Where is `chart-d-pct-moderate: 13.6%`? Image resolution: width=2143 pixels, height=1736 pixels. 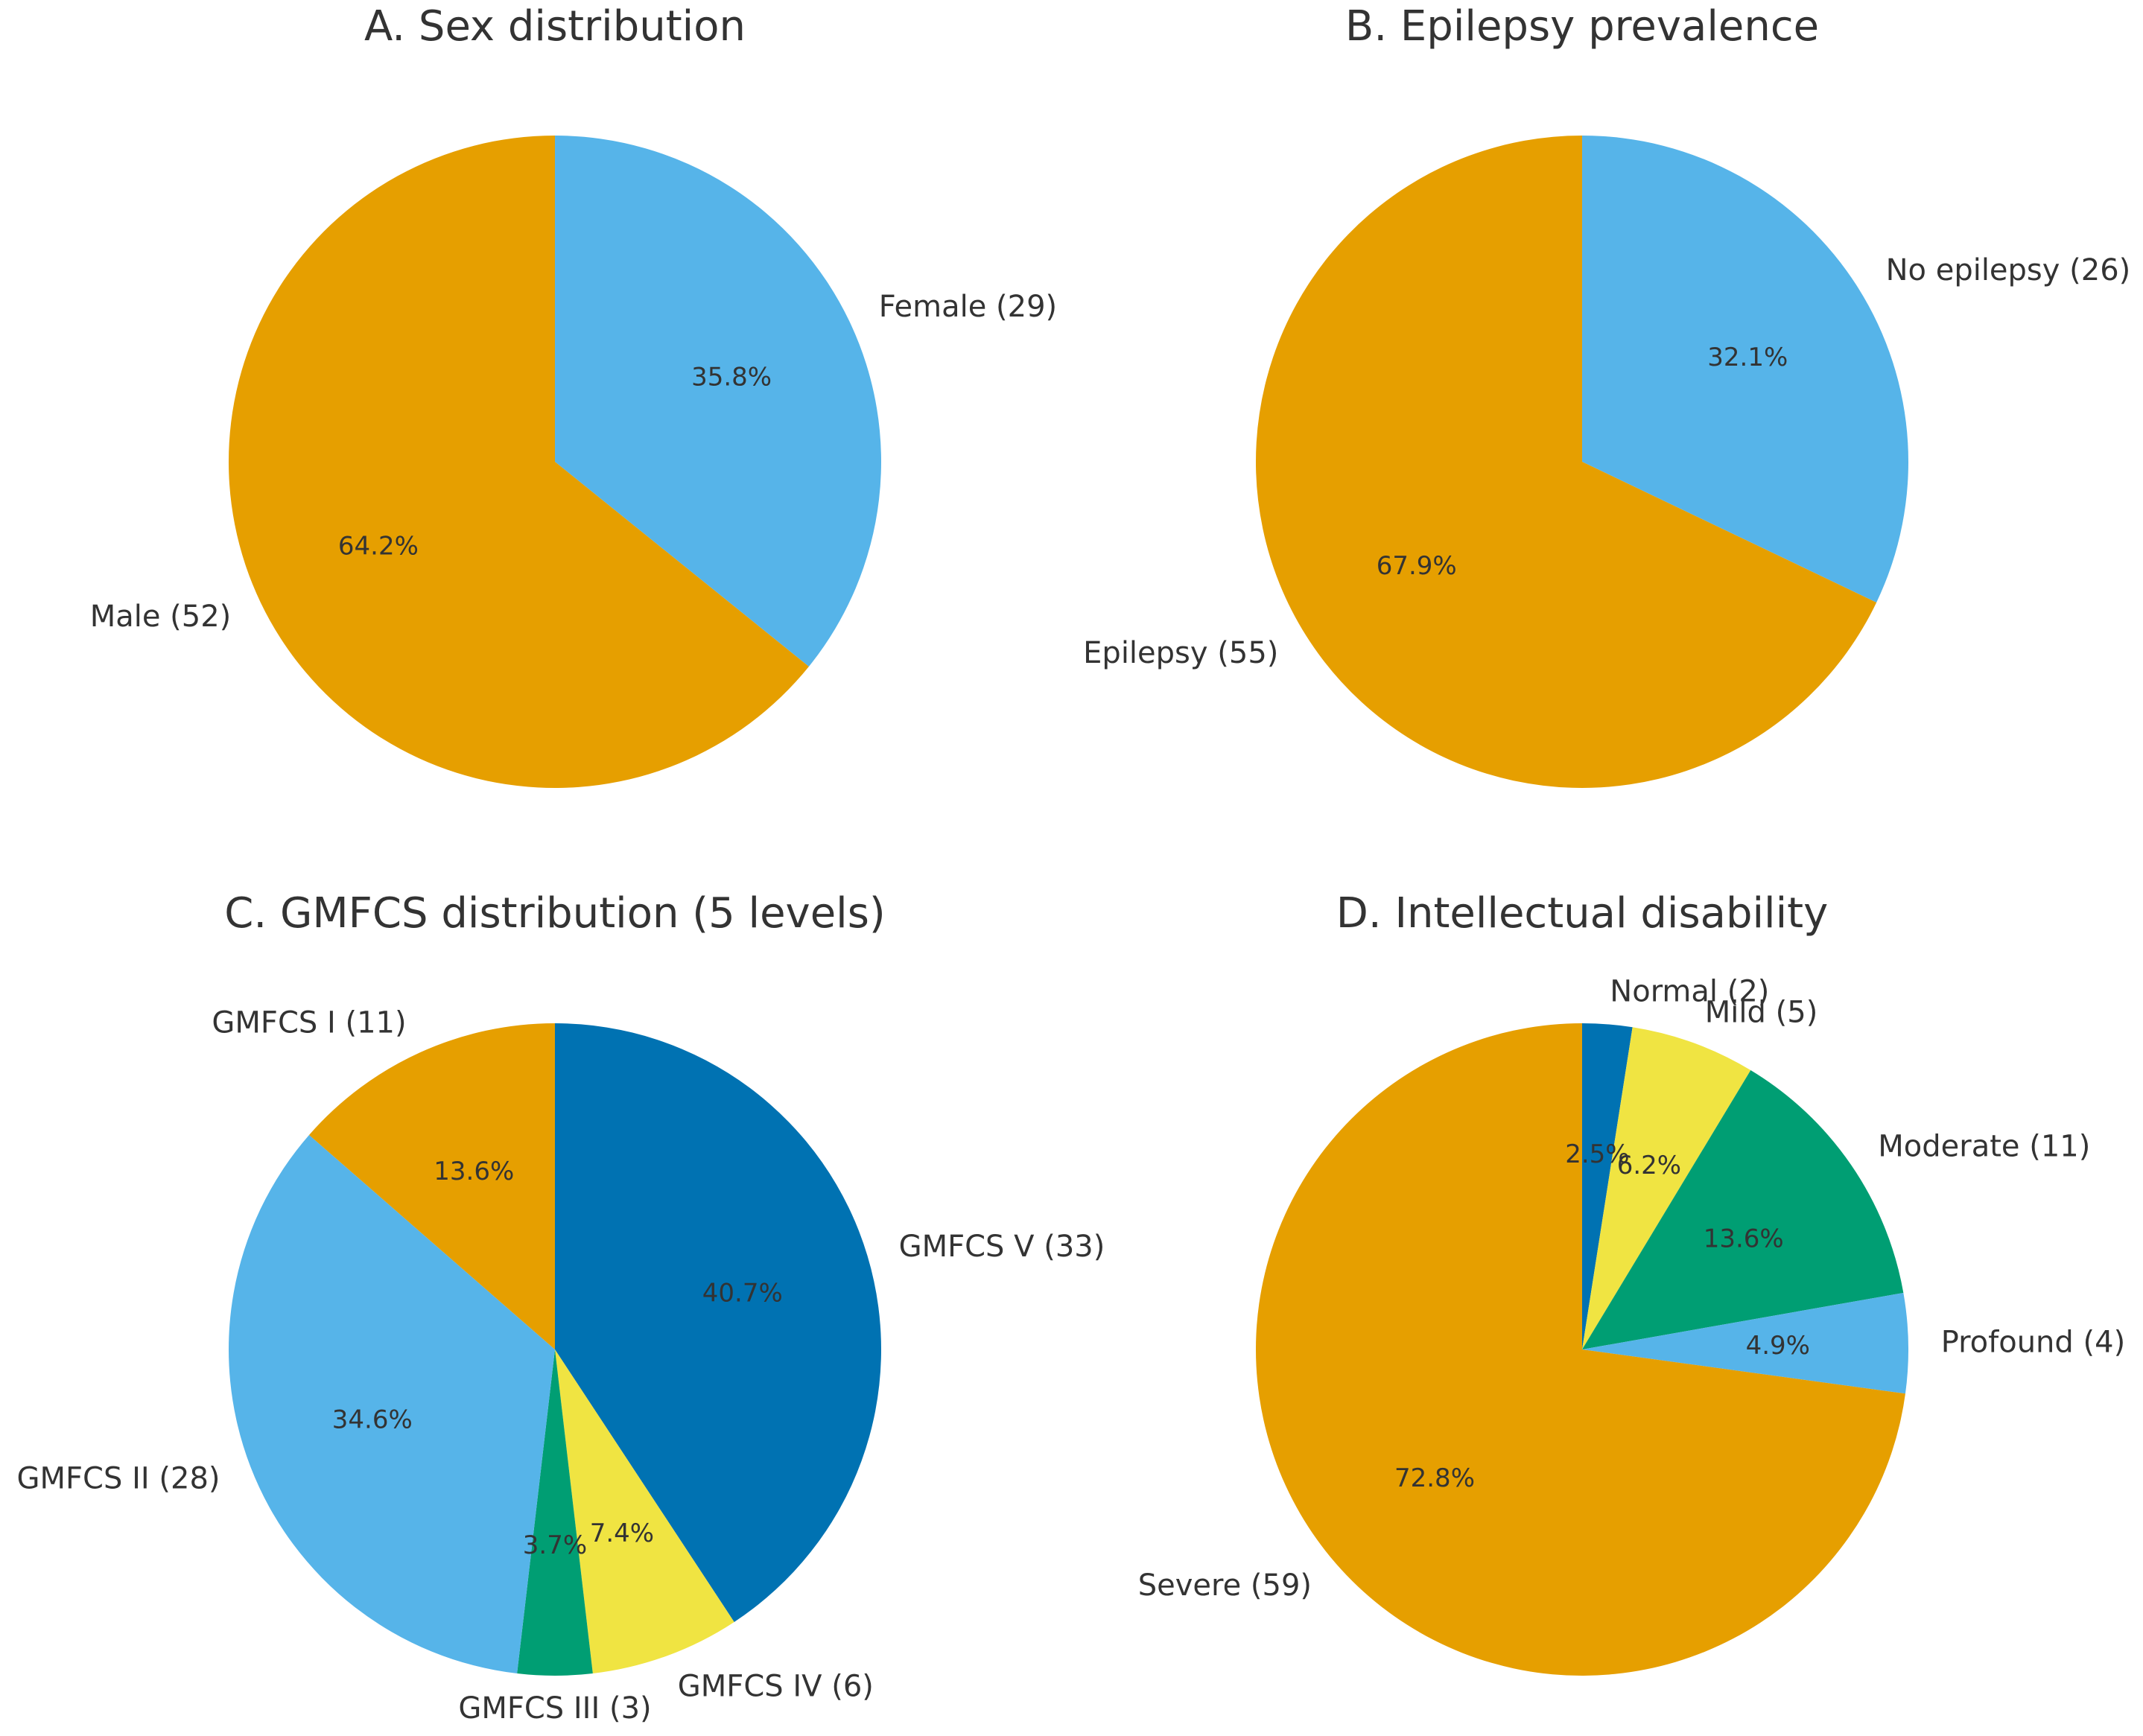 chart-d-pct-moderate: 13.6% is located at coordinates (1744, 1238).